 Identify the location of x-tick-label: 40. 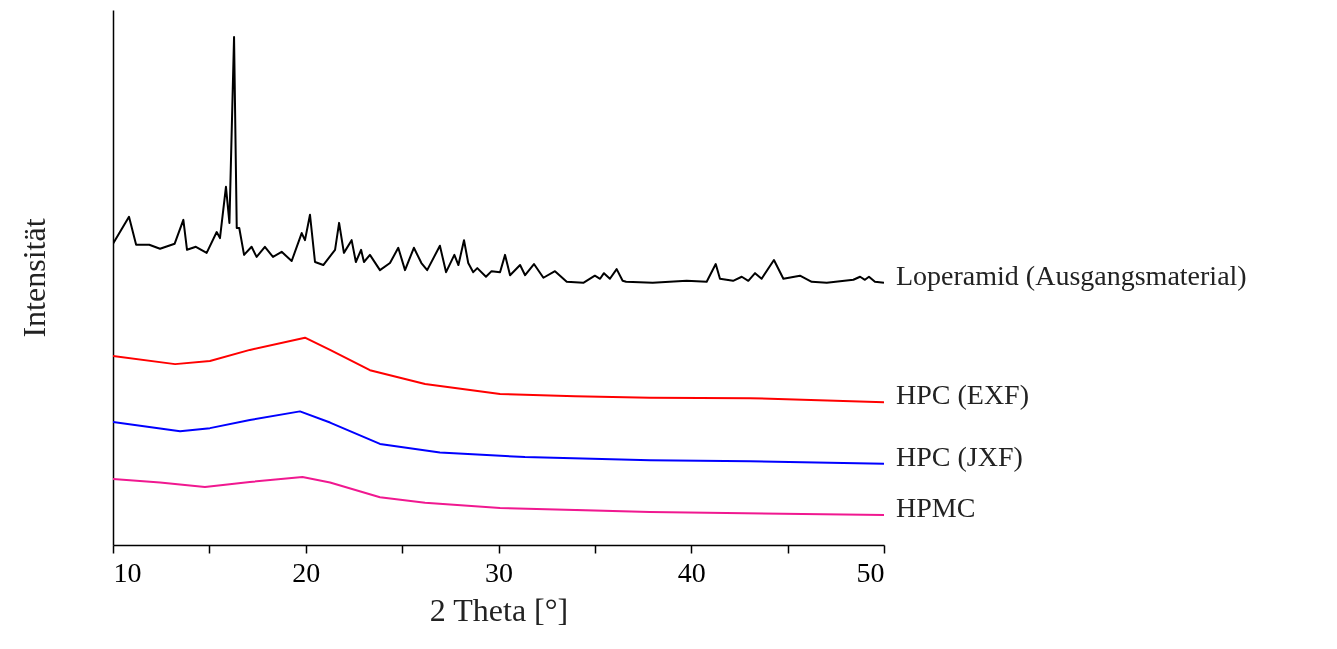
(691, 572).